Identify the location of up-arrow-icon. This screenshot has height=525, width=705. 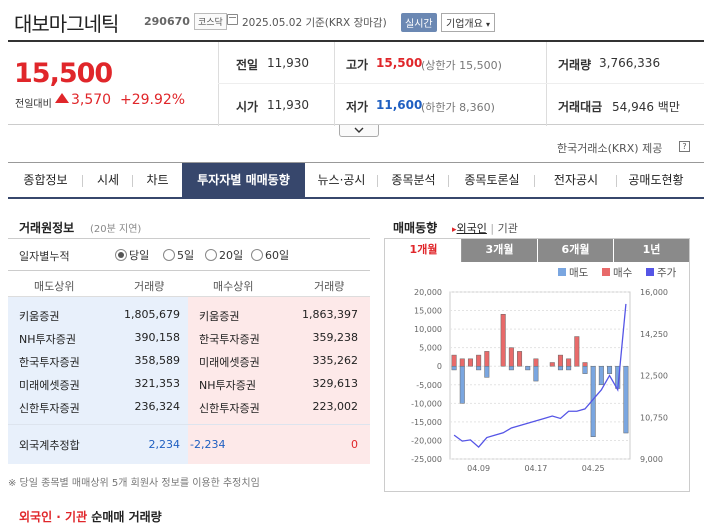
(62, 98).